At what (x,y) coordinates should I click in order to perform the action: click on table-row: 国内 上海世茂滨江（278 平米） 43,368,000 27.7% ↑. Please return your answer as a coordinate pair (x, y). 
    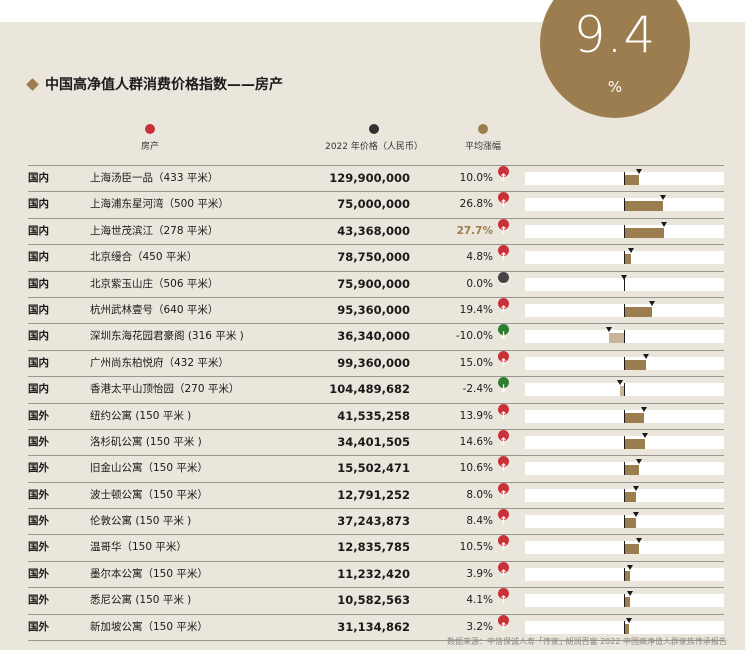
    Looking at the image, I should click on (376, 232).